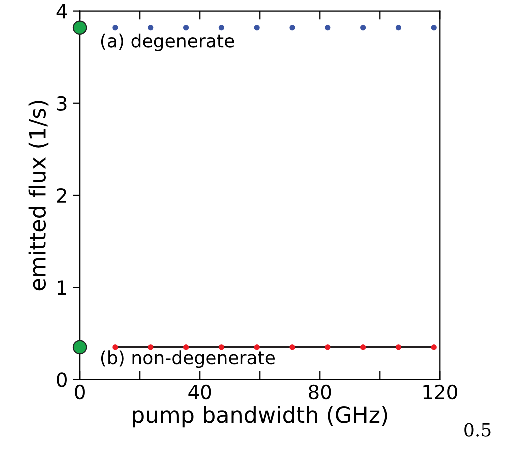  Describe the element at coordinates (62, 104) in the screenshot. I see `y-tick-label: 3` at that location.